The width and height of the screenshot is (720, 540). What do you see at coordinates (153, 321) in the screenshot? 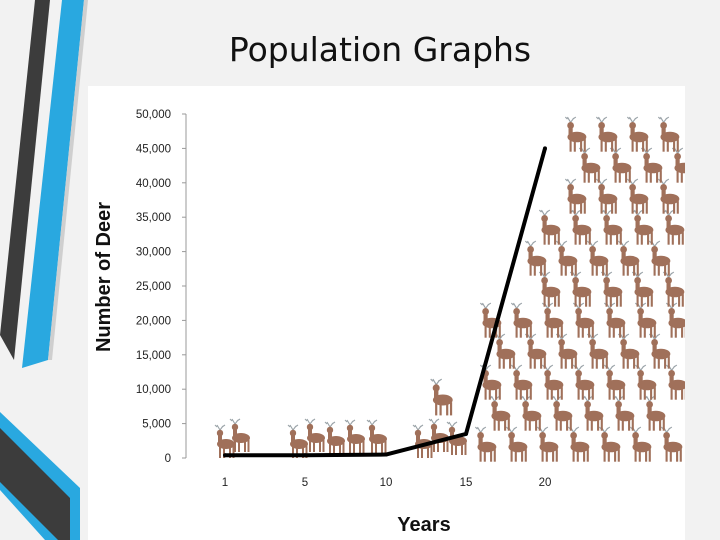
I see `y-tick-label: 20,000` at bounding box center [153, 321].